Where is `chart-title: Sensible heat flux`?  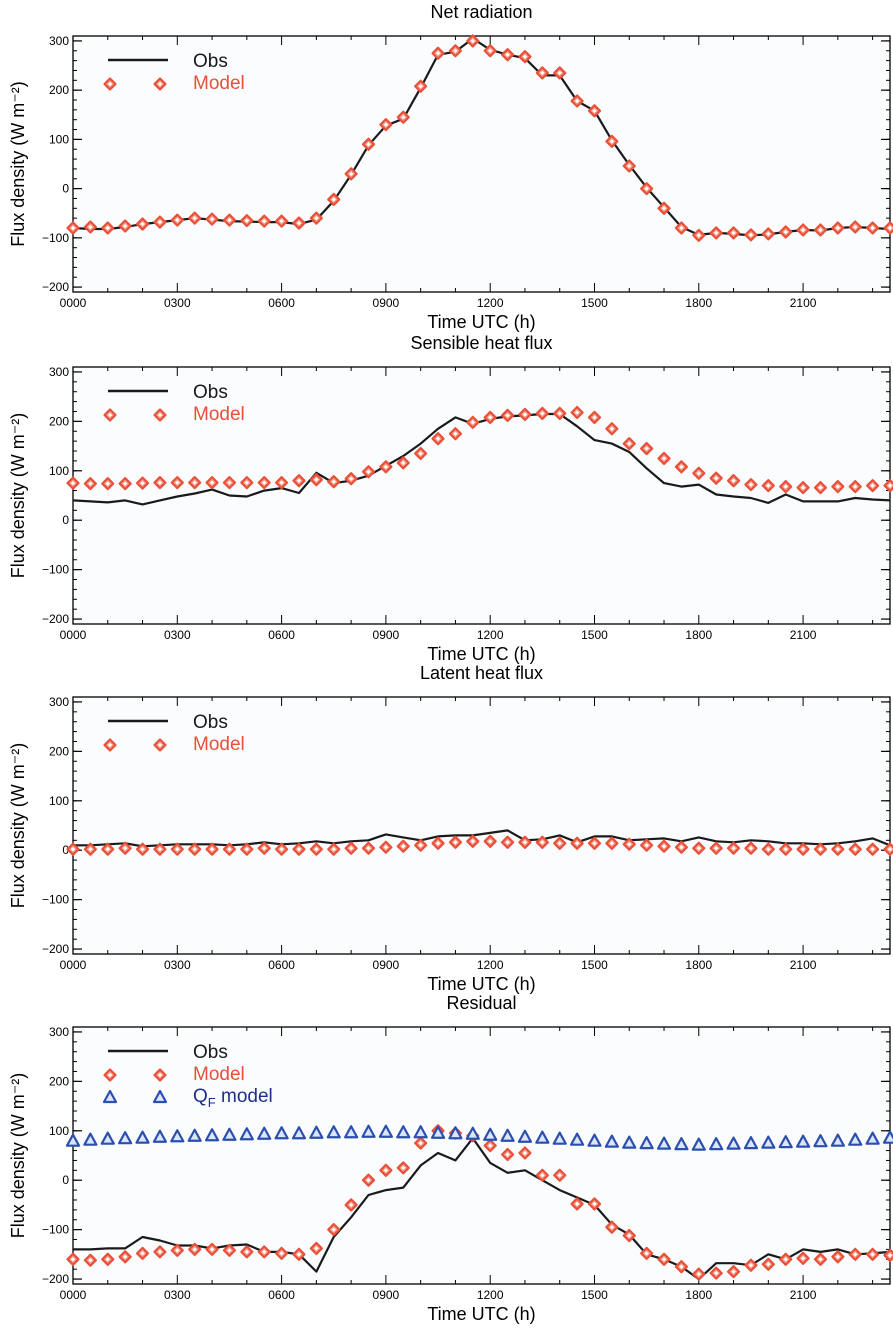
chart-title: Sensible heat flux is located at coordinates (481, 343).